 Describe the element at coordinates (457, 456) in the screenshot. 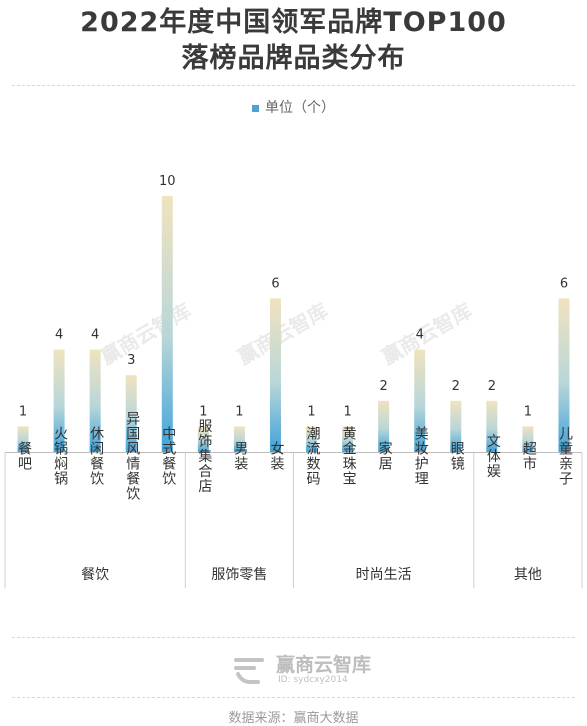

I see `category-label: 眼镜` at that location.